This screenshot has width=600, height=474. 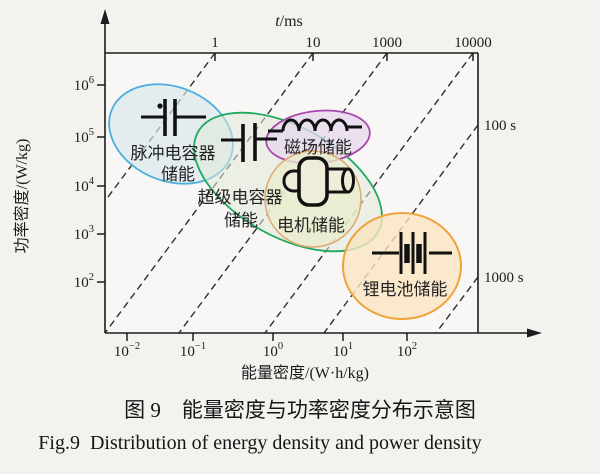 I want to click on region-label-magnetic-field: 磁场储能, so click(x=318, y=147).